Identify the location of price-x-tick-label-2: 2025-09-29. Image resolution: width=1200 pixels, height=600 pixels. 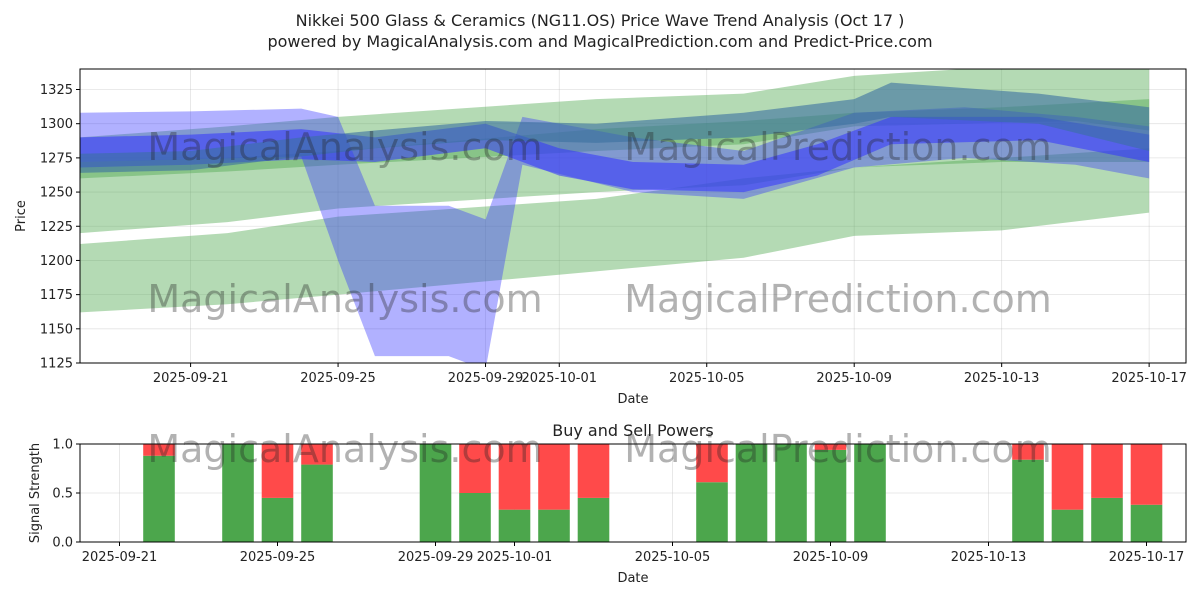
(486, 378).